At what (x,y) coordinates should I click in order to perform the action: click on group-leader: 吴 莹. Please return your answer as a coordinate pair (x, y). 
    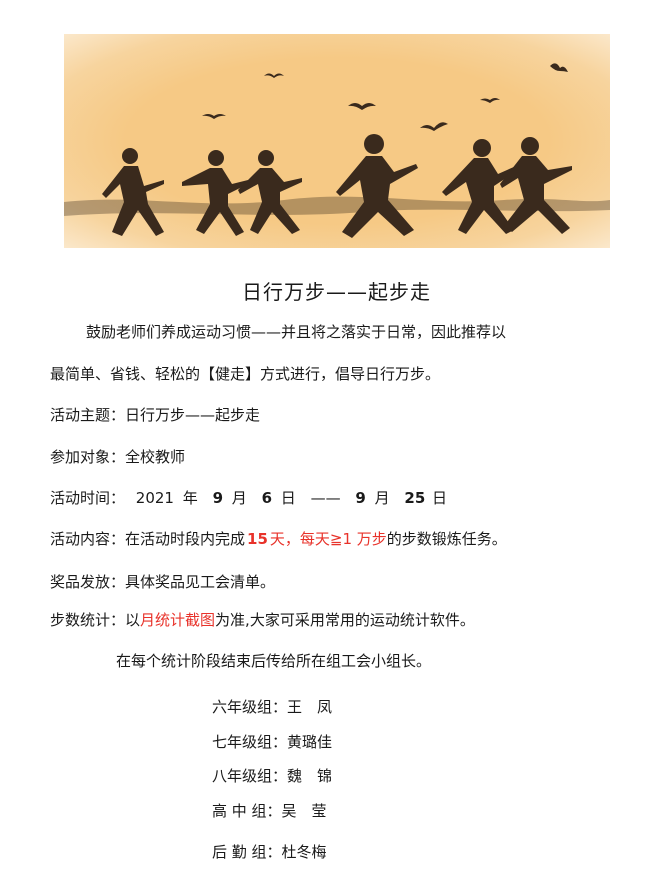
    Looking at the image, I should click on (304, 811).